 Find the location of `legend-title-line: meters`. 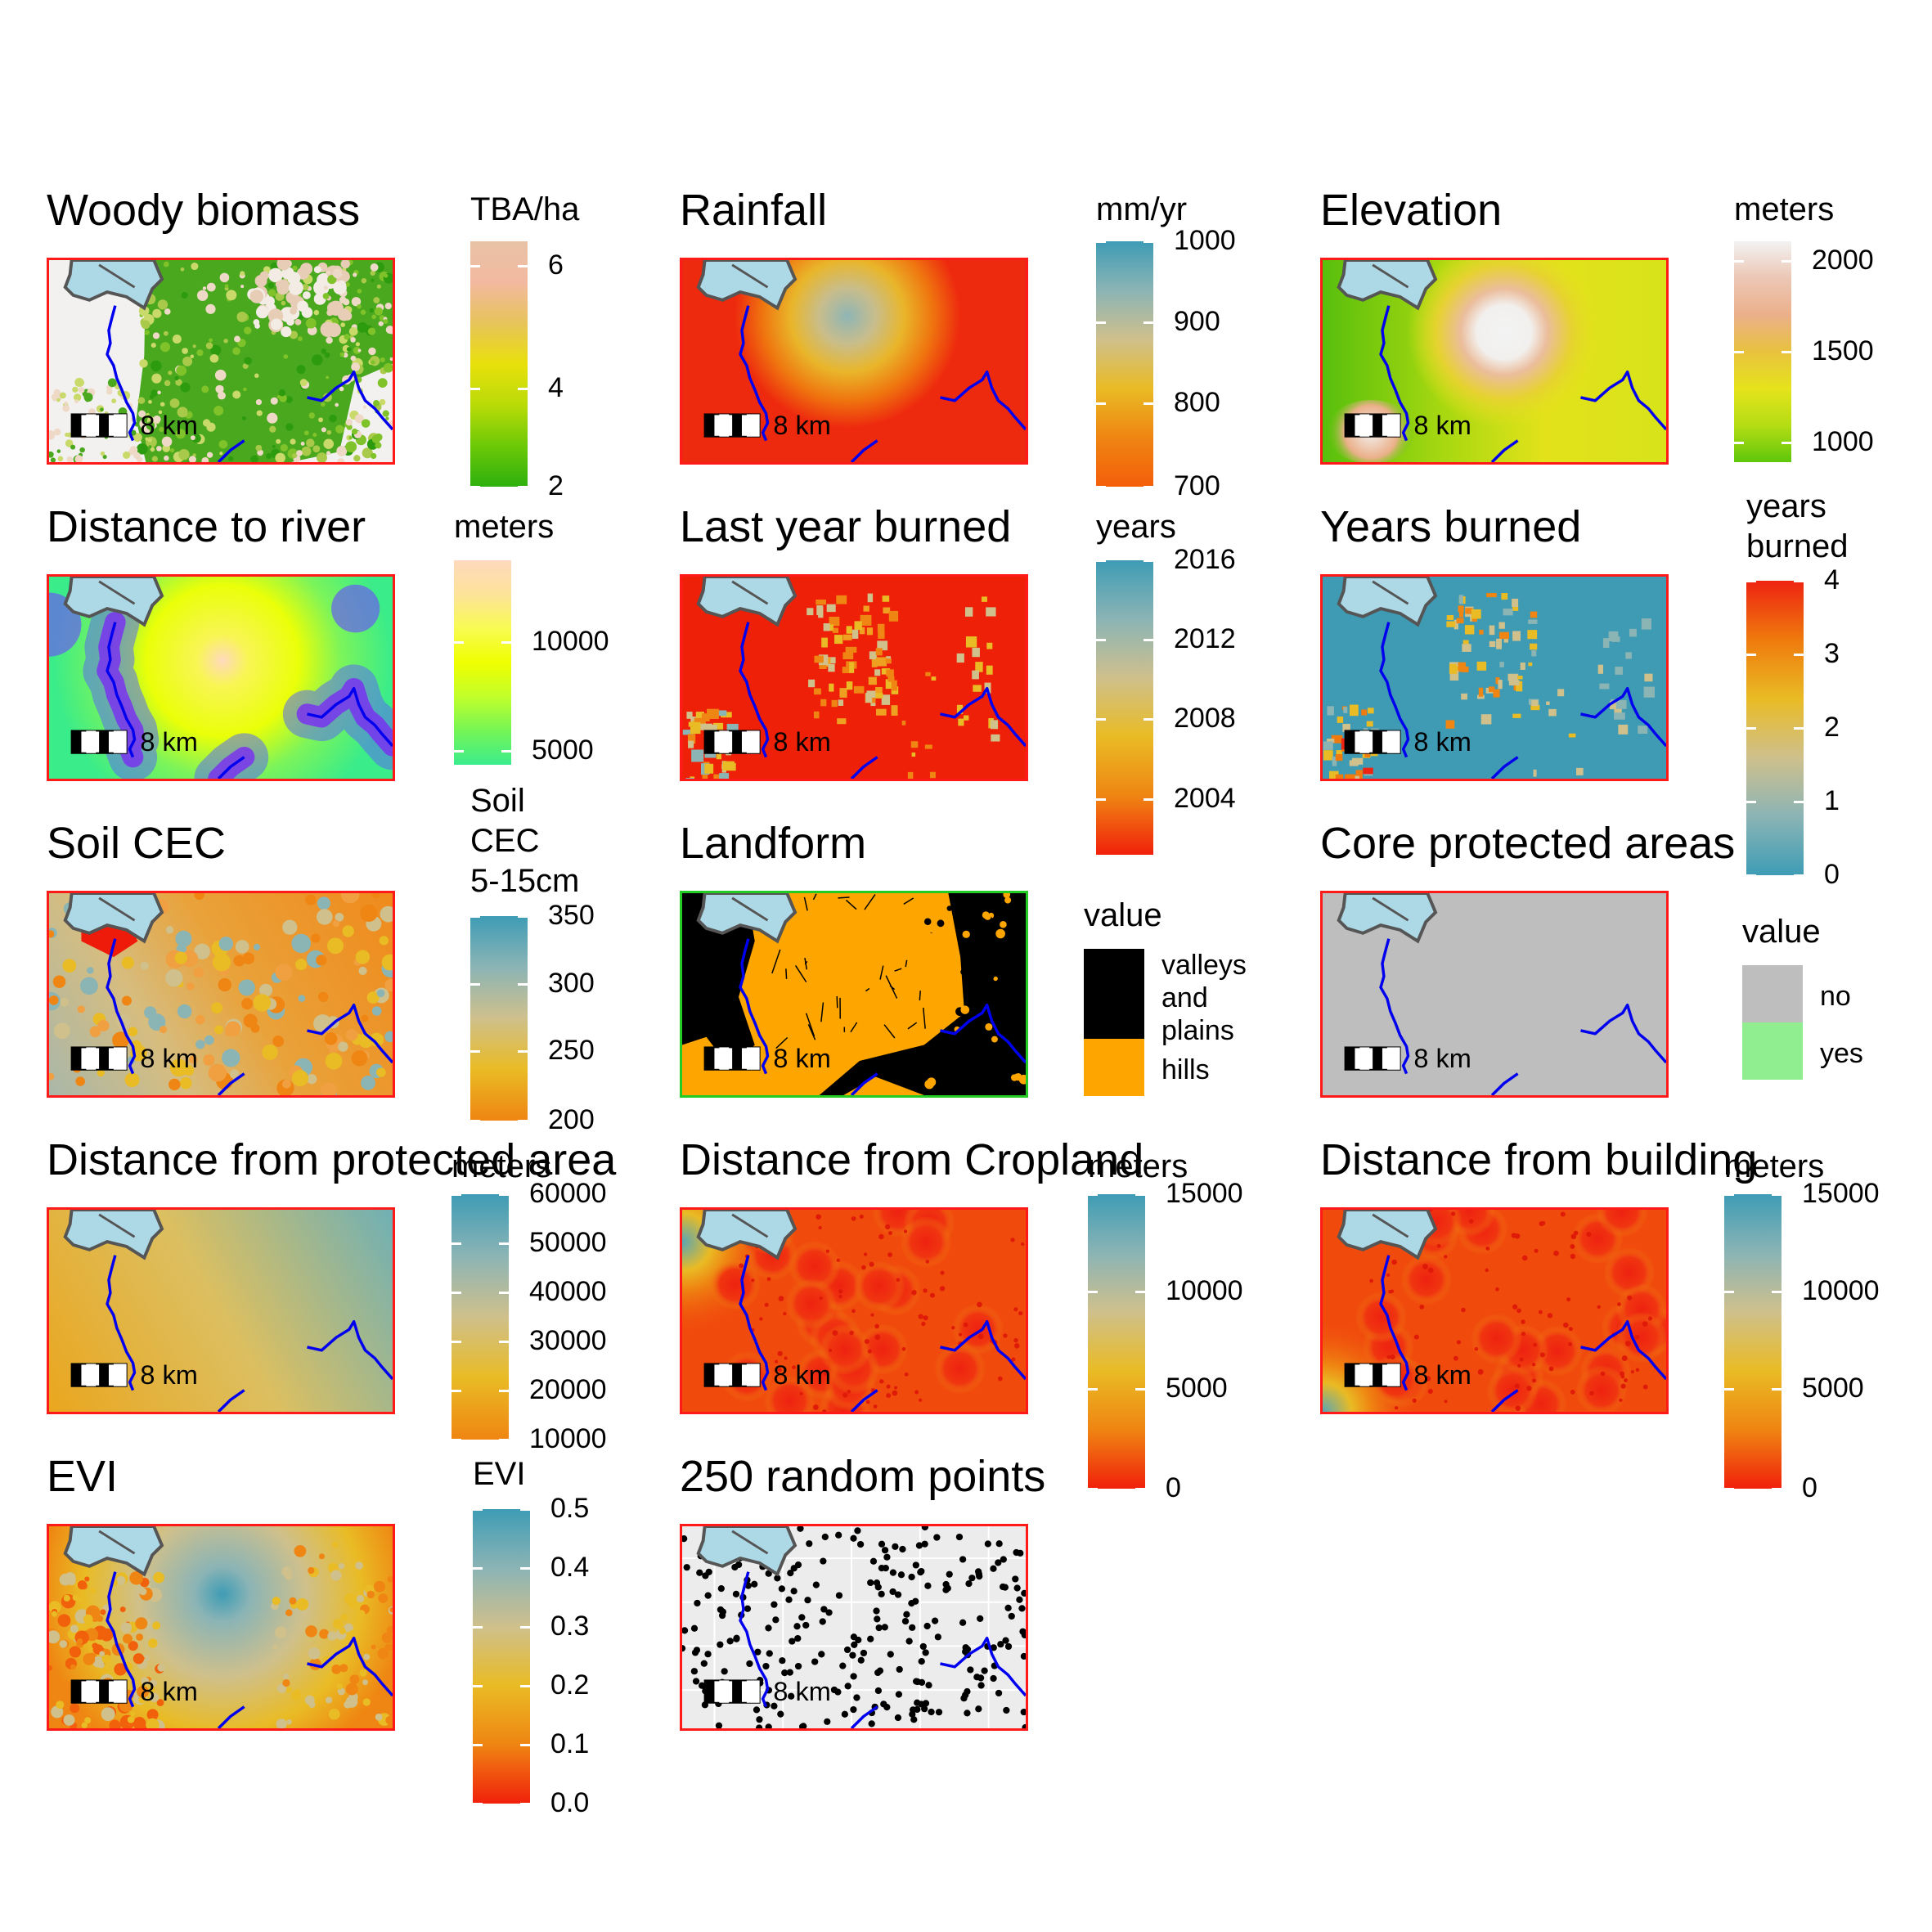

legend-title-line: meters is located at coordinates (1785, 209).